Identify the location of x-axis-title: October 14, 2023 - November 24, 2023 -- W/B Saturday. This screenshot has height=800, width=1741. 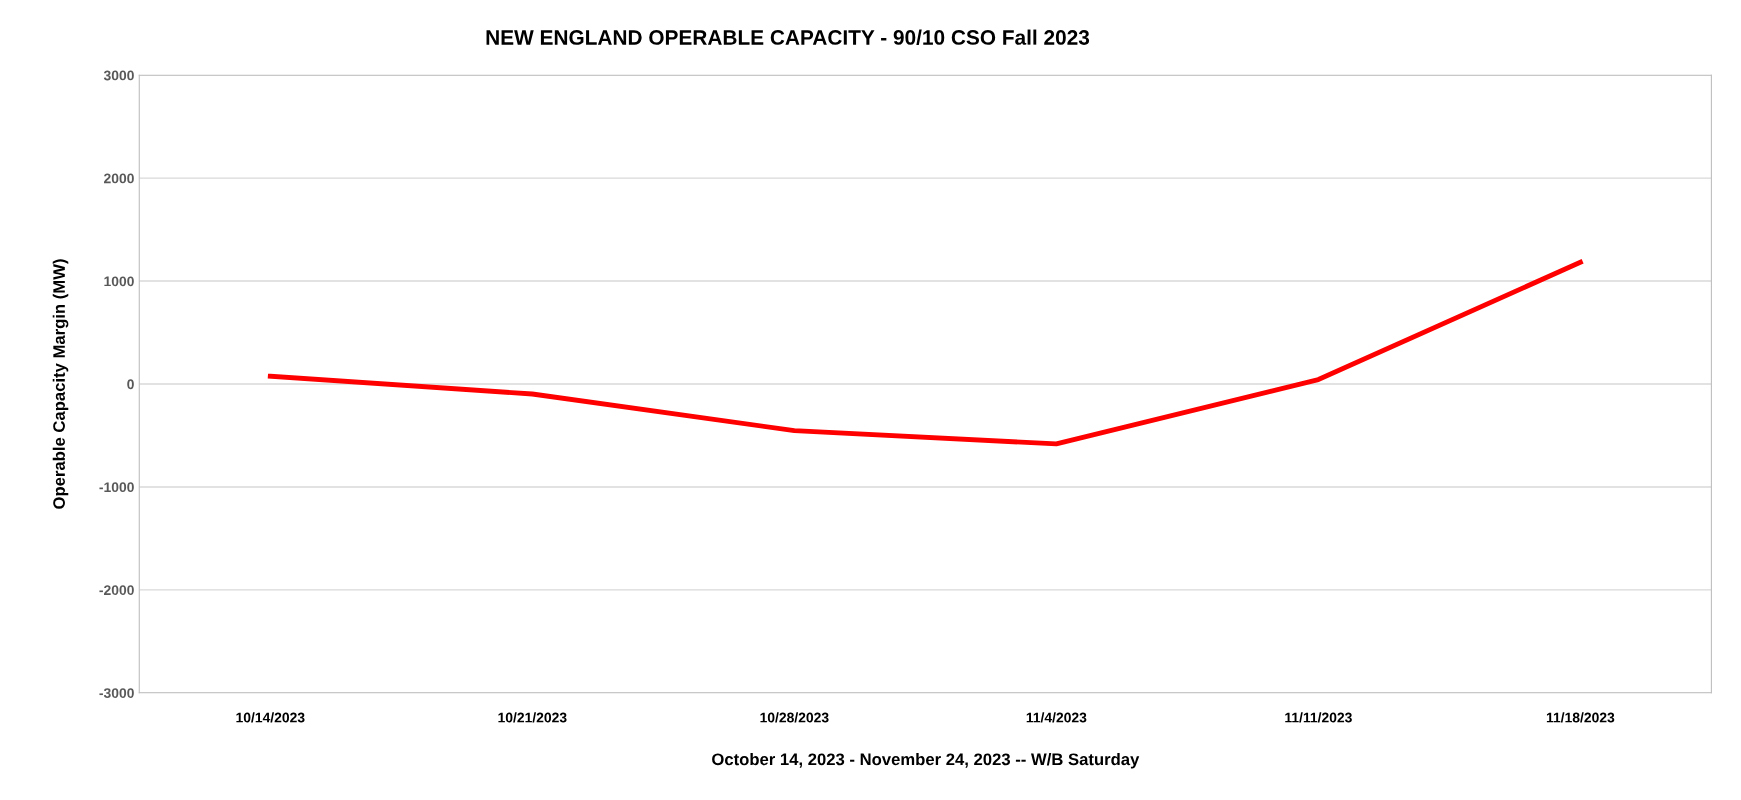
(926, 760).